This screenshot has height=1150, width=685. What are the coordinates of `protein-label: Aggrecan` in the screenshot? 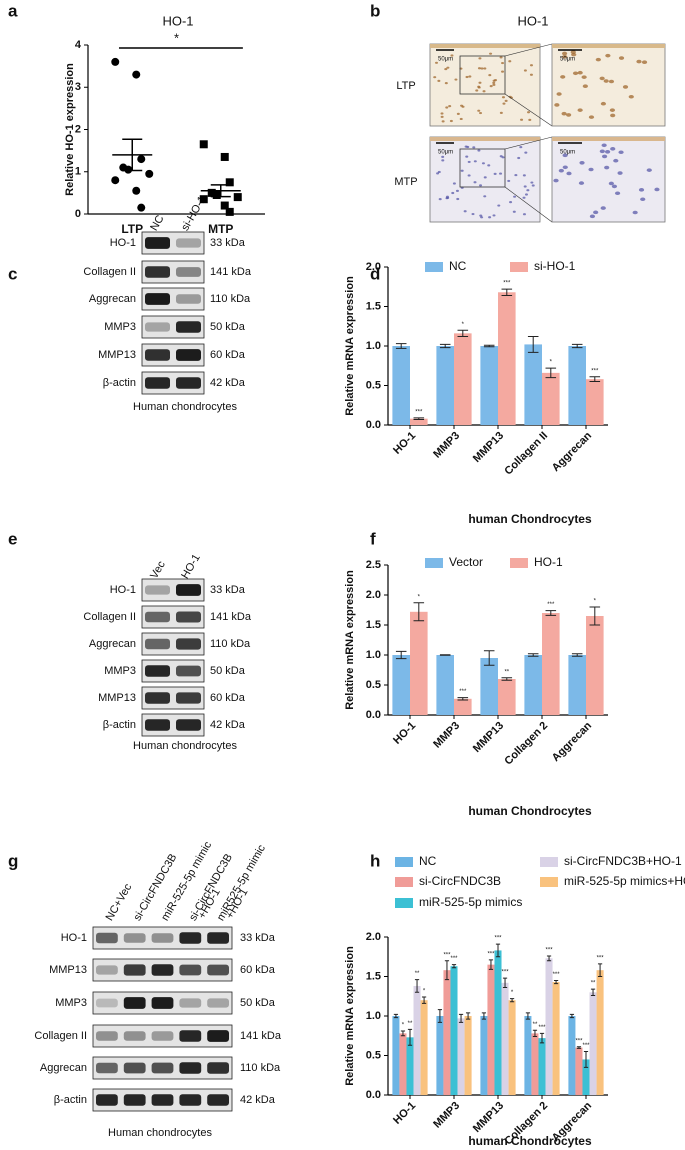 It's located at (112, 299).